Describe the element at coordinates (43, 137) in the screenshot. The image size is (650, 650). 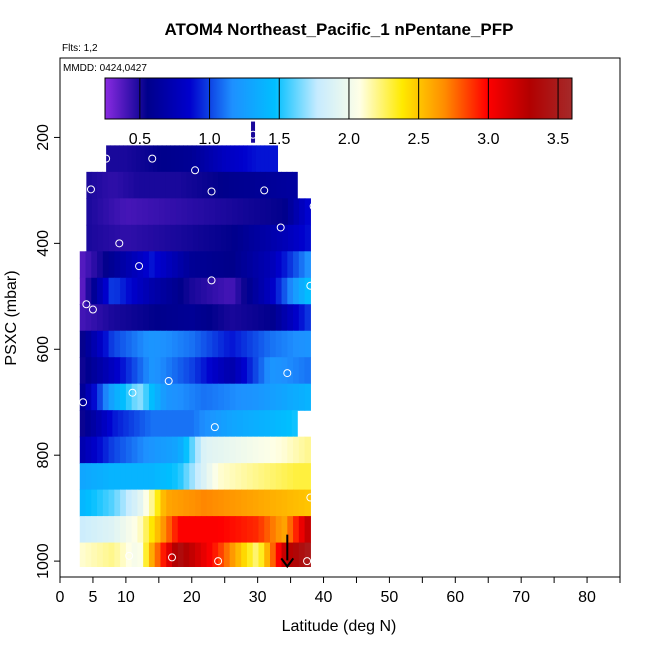
I see `y-tick-label: 200` at that location.